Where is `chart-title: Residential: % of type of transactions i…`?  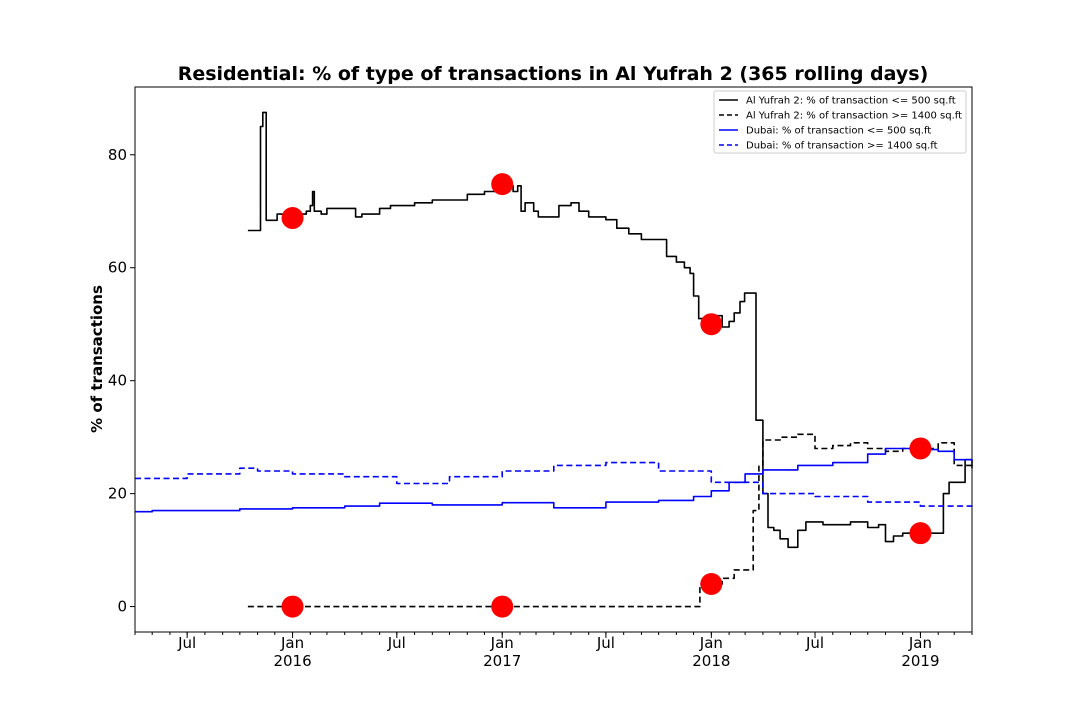
chart-title: Residential: % of type of transactions i… is located at coordinates (553, 74).